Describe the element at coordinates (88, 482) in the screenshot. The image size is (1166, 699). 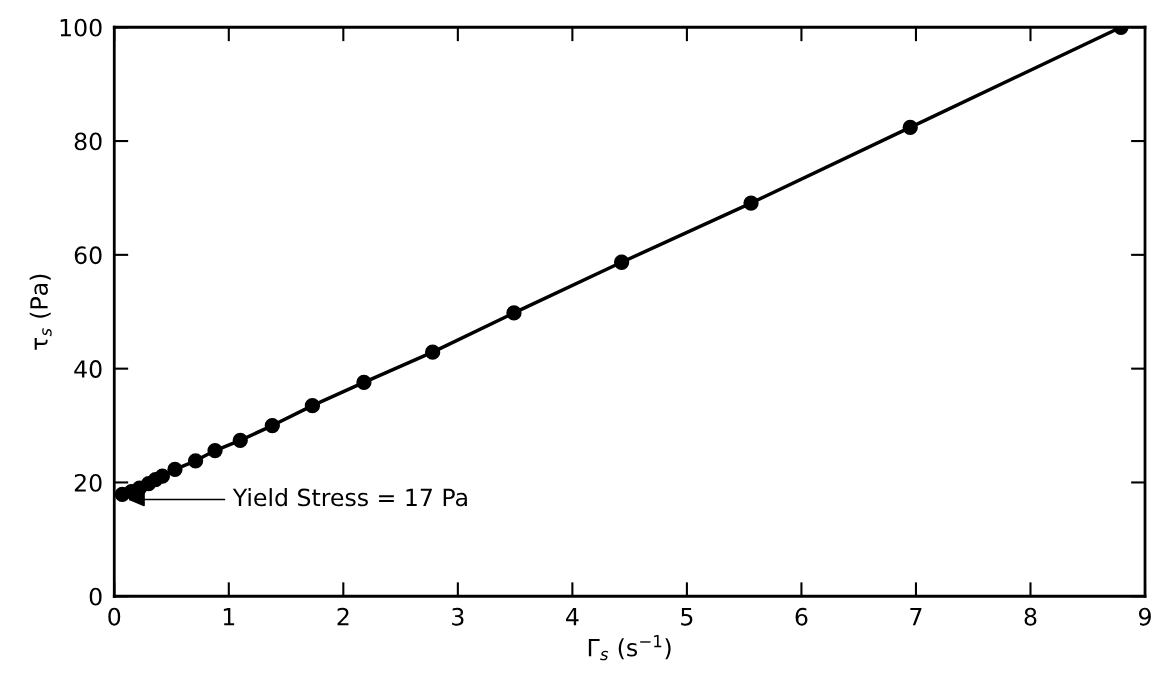
I see `y-tick-label: 20` at that location.